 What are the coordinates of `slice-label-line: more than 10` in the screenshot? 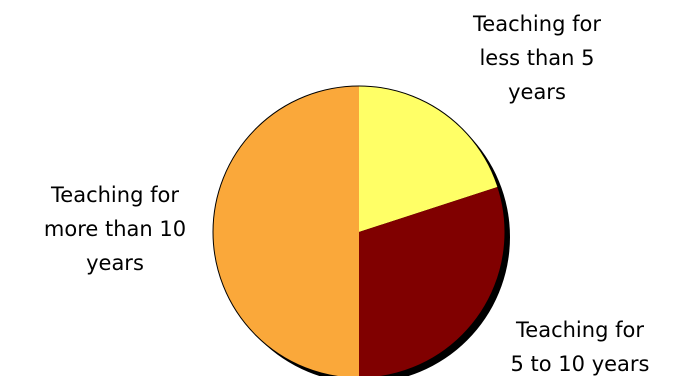 It's located at (115, 229).